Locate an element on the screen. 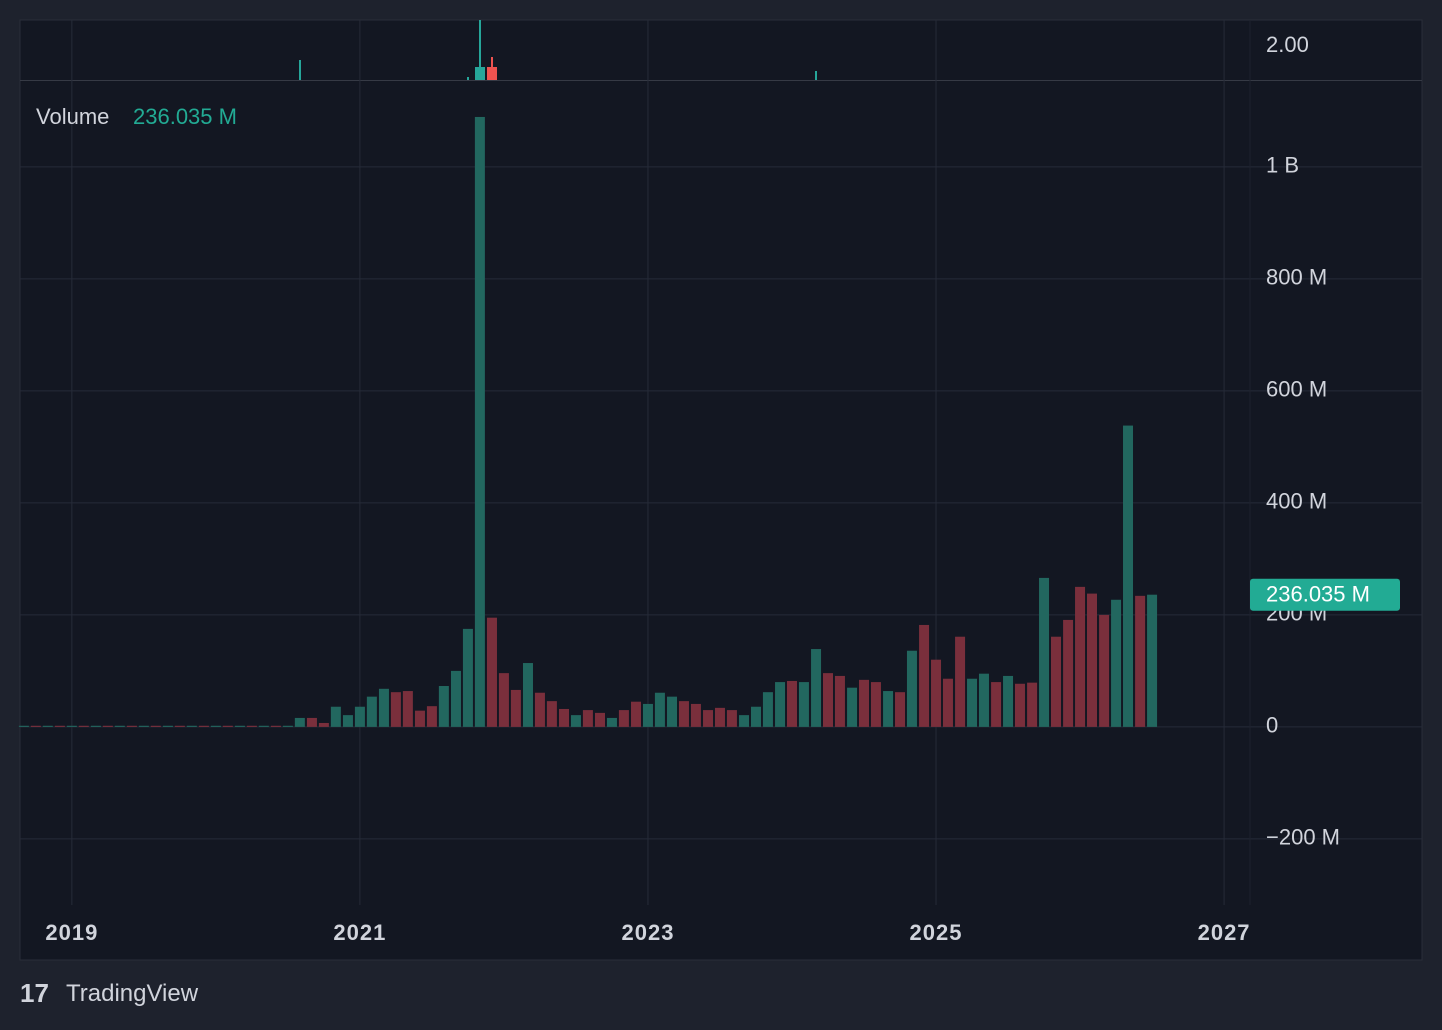  x-tick-label: 2021 is located at coordinates (359, 932).